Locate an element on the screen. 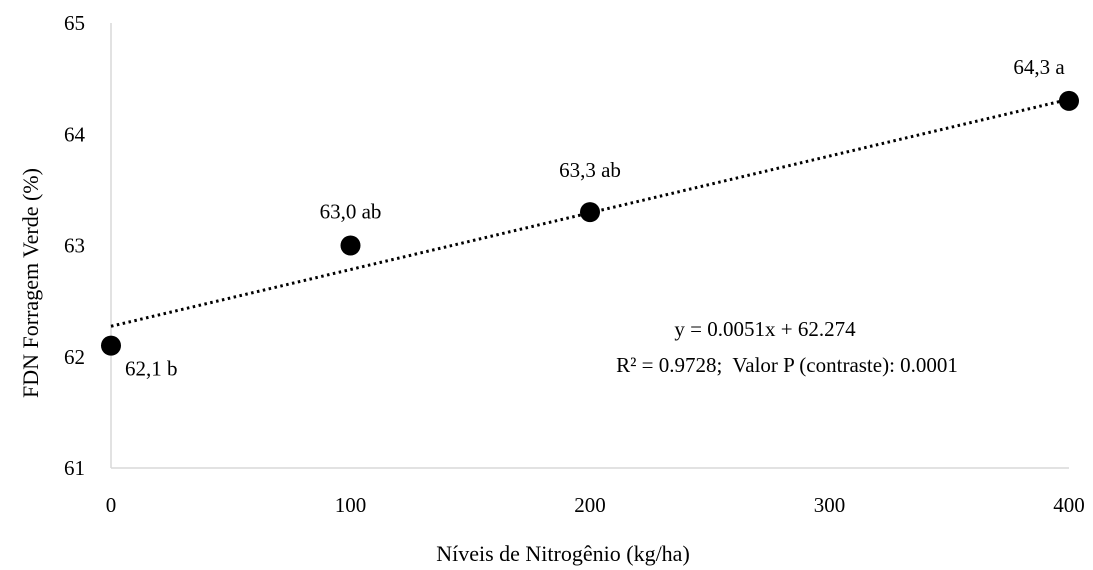 The width and height of the screenshot is (1093, 570). x-tick-labels: 0 100 200 300 400 is located at coordinates (595, 505).